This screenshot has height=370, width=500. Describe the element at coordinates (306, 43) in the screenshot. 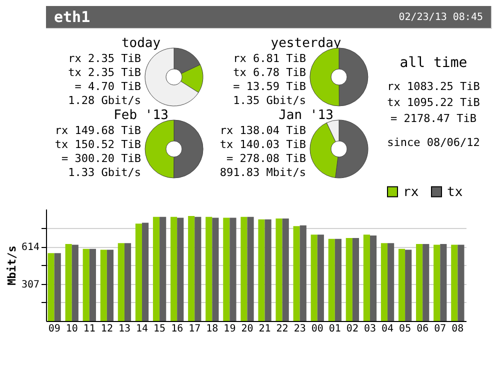

I see `chart-title: yesterday` at that location.